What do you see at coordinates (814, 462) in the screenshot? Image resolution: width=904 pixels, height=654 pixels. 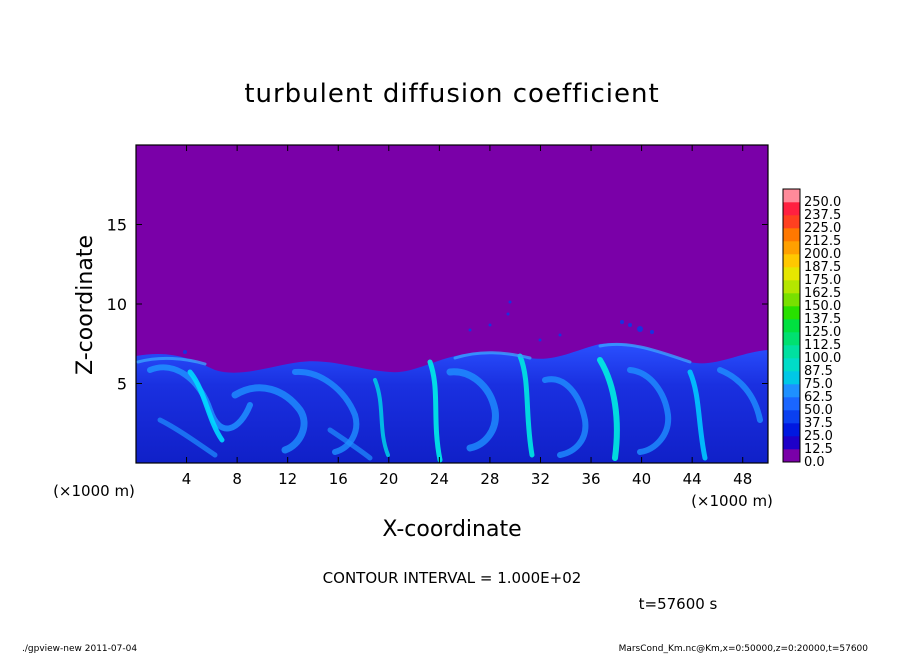 I see `colorbar-label: 0.0` at bounding box center [814, 462].